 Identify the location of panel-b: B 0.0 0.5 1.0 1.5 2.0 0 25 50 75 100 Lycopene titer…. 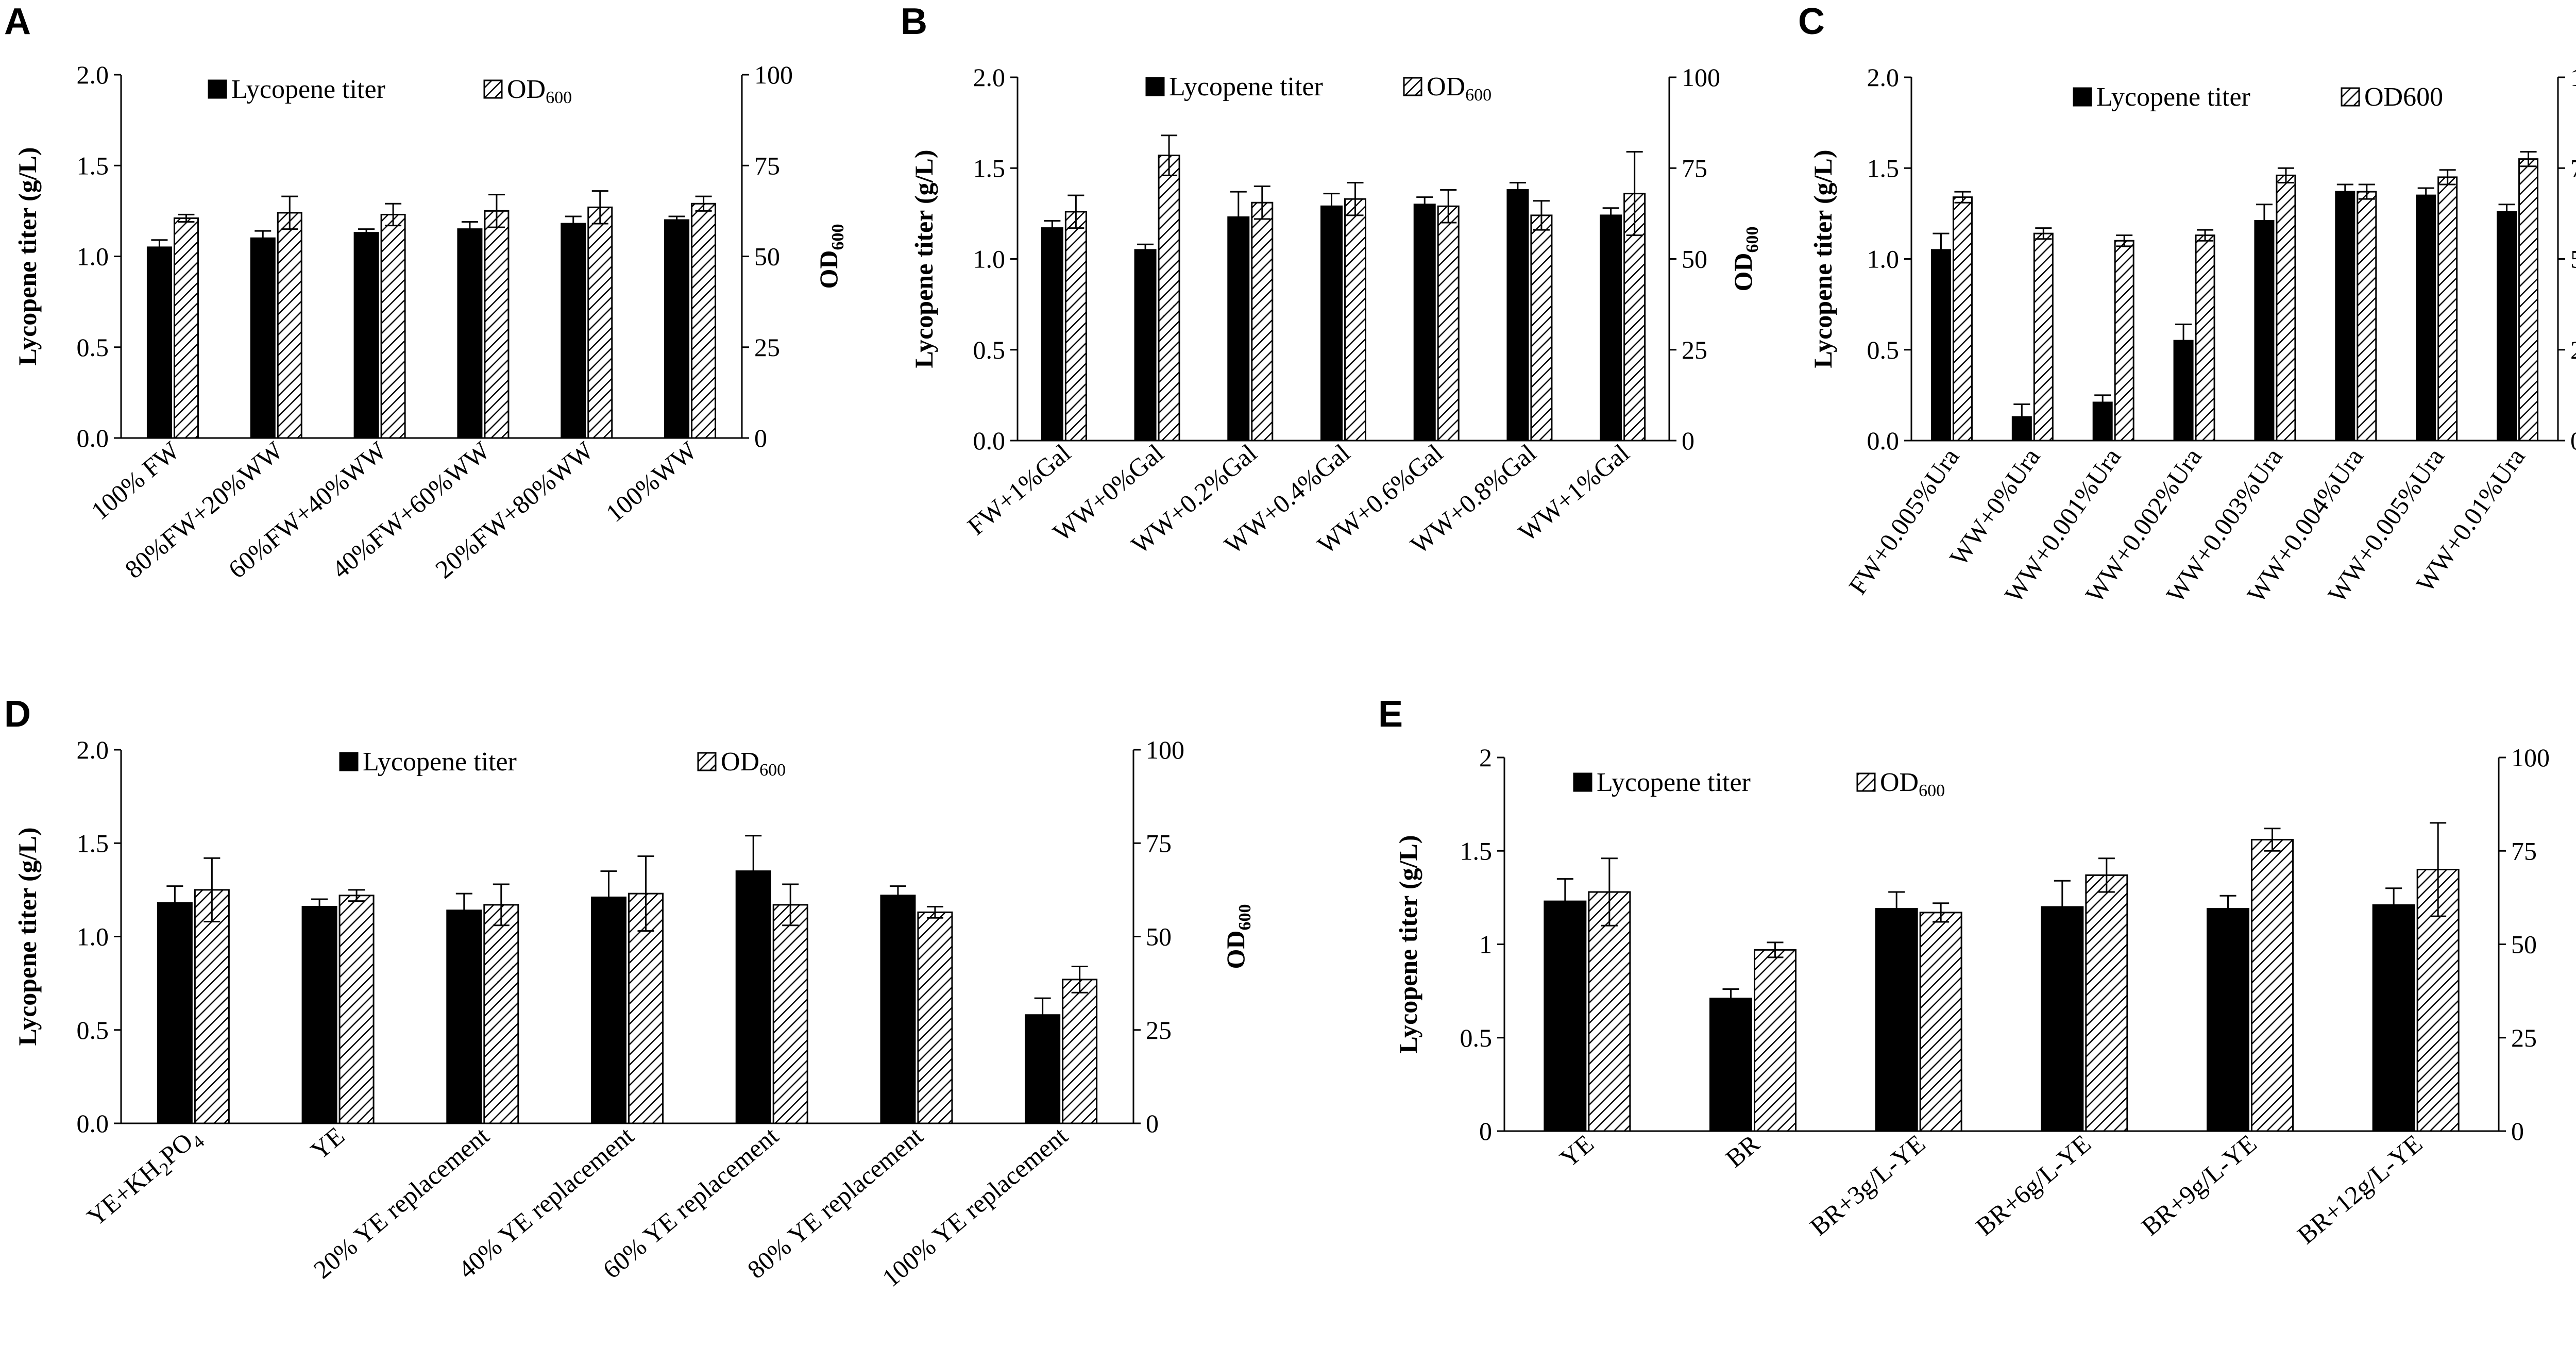
(1331, 281).